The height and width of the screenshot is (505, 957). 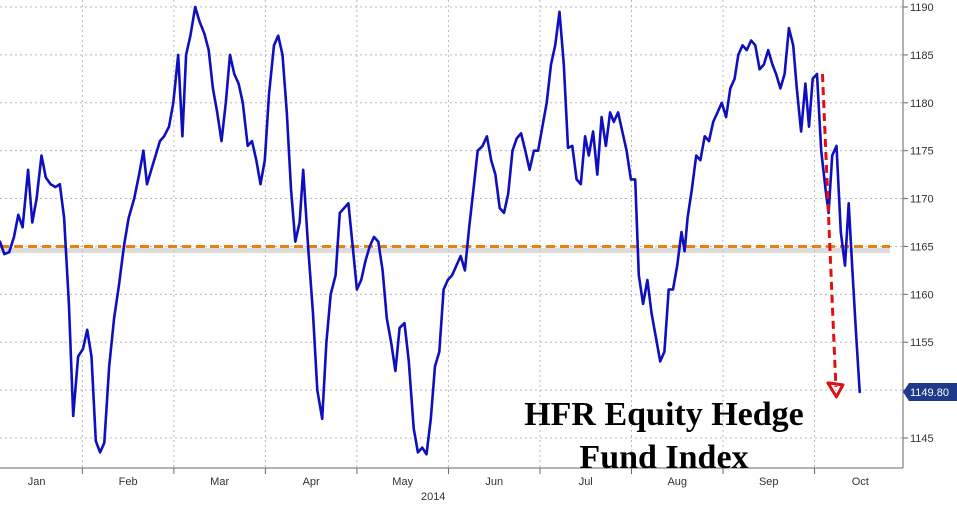 What do you see at coordinates (494, 482) in the screenshot?
I see `x-tick-label: Jun` at bounding box center [494, 482].